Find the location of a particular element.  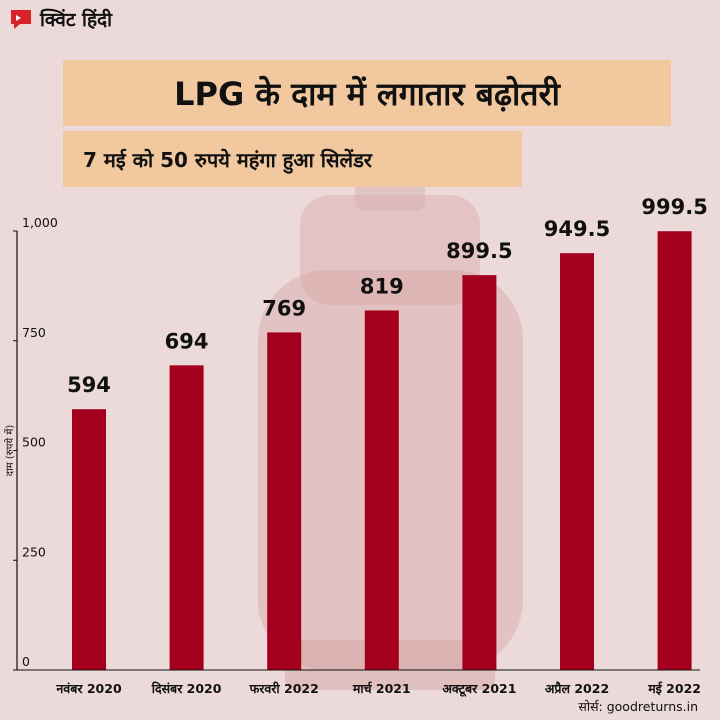

page-title: LPG के दाम में लगातार बढ़ोतरी is located at coordinates (367, 93).